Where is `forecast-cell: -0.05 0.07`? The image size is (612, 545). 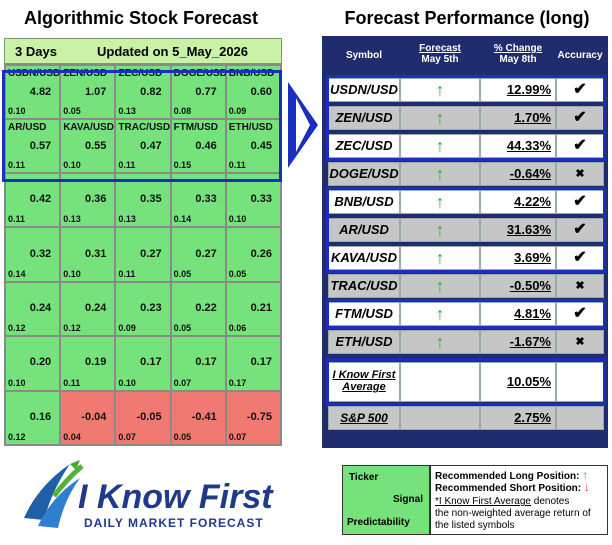 forecast-cell: -0.05 0.07 is located at coordinates (143, 417).